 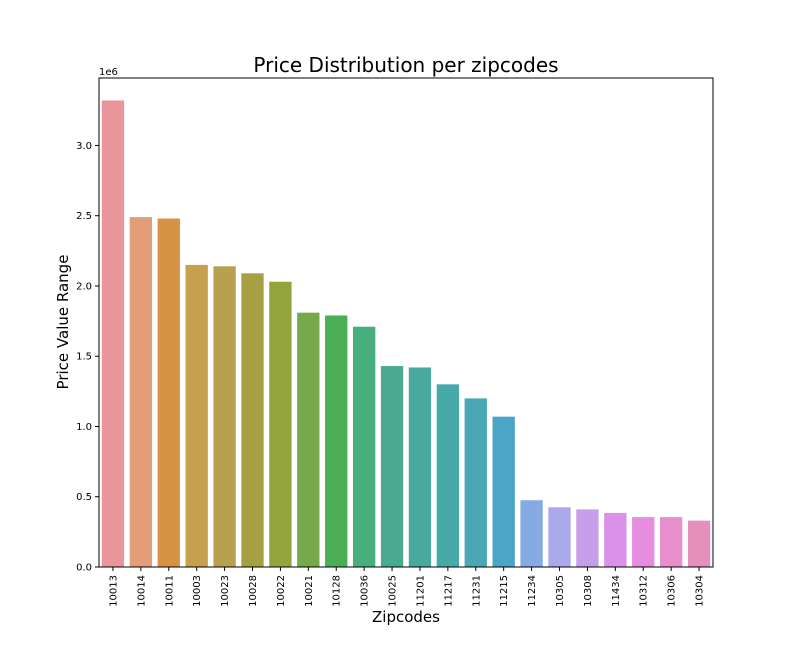 What do you see at coordinates (281, 591) in the screenshot?
I see `x-tick-label-10022: 10022` at bounding box center [281, 591].